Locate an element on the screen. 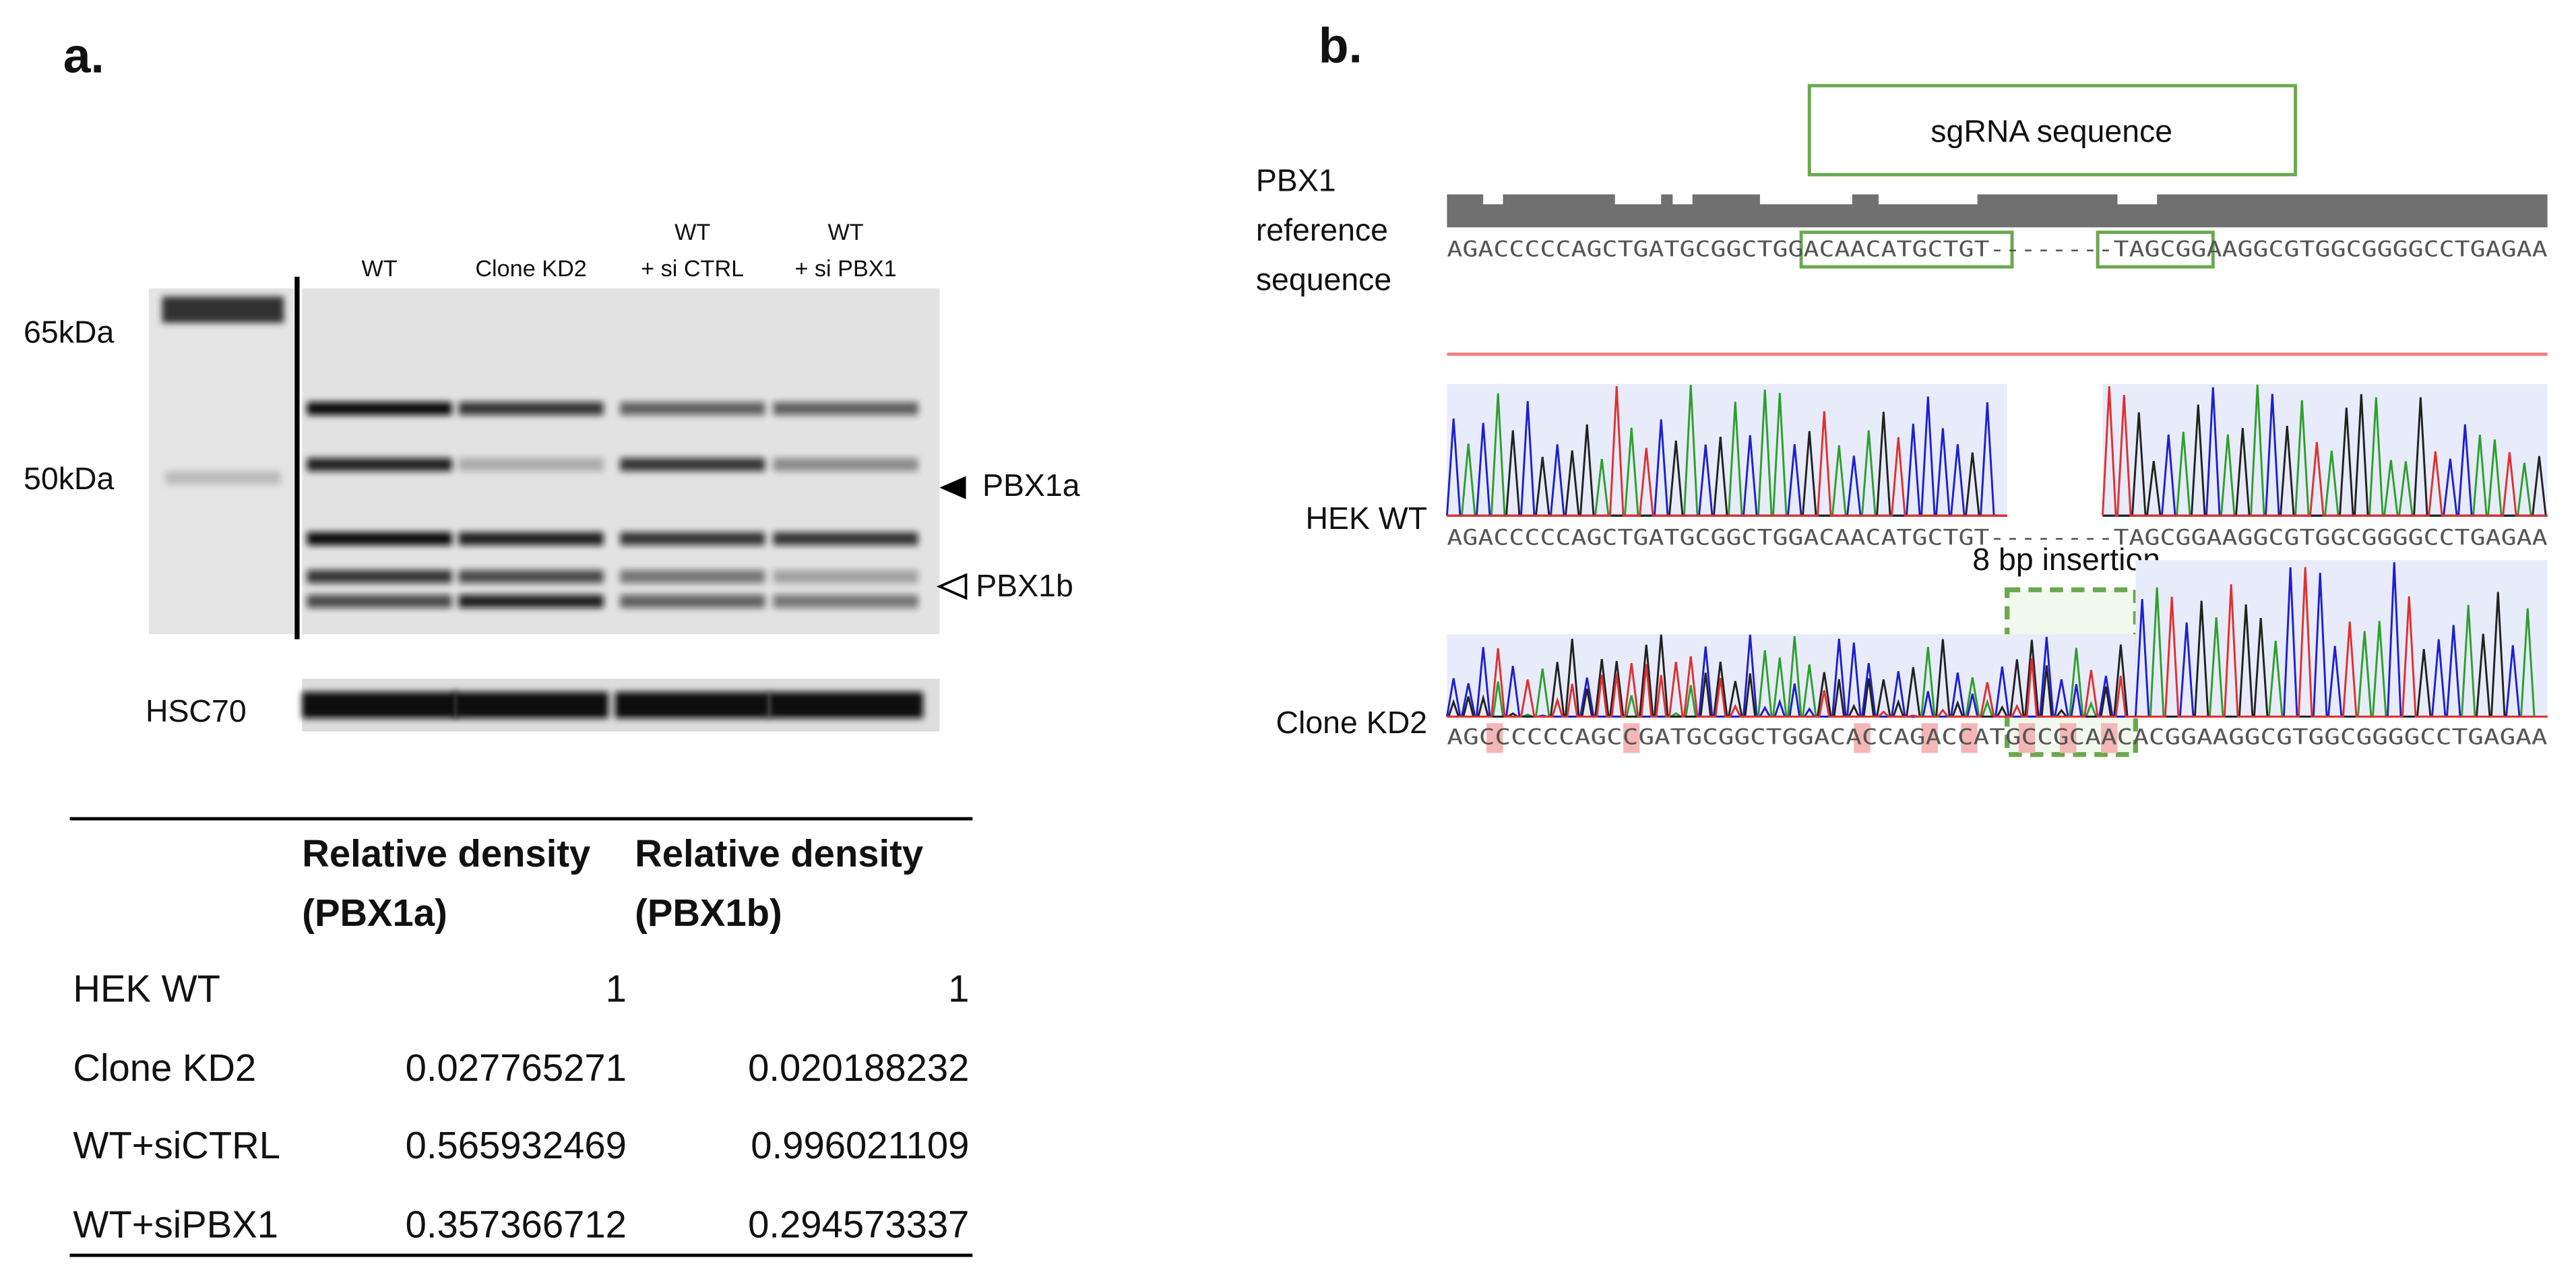 This screenshot has width=2576, height=1285. sgrna-label: sgRNA sequence is located at coordinates (2051, 130).